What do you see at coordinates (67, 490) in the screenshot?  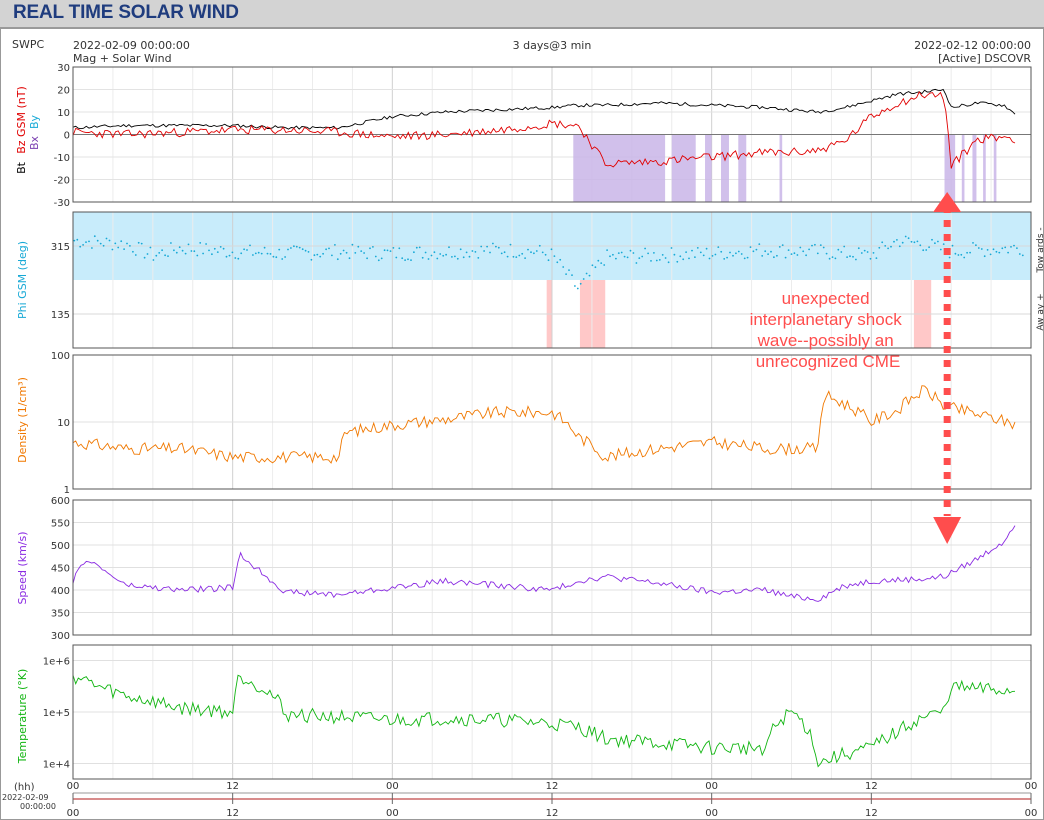 I see `y-tick-label: 1` at bounding box center [67, 490].